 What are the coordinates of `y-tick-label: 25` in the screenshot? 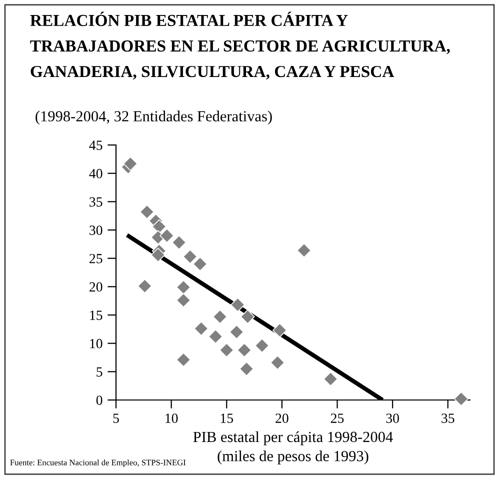 It's located at (96, 259).